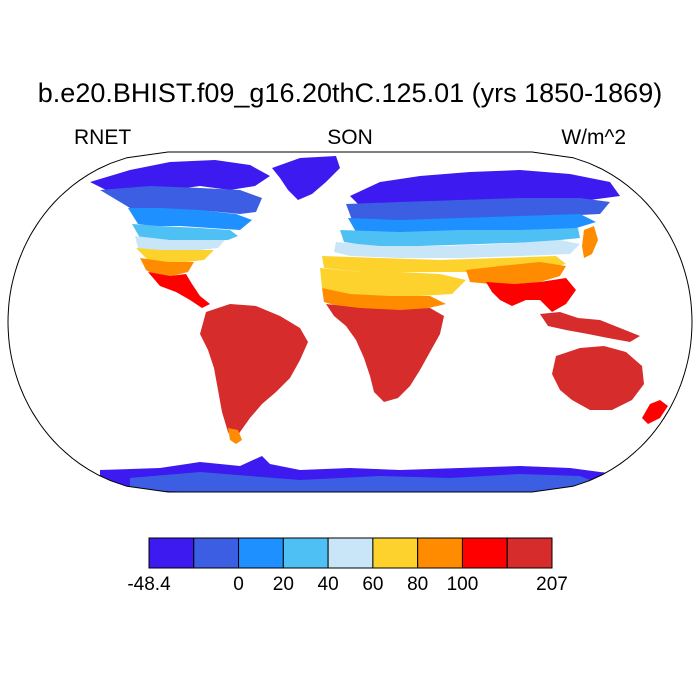  I want to click on south-america-tip, so click(235, 436).